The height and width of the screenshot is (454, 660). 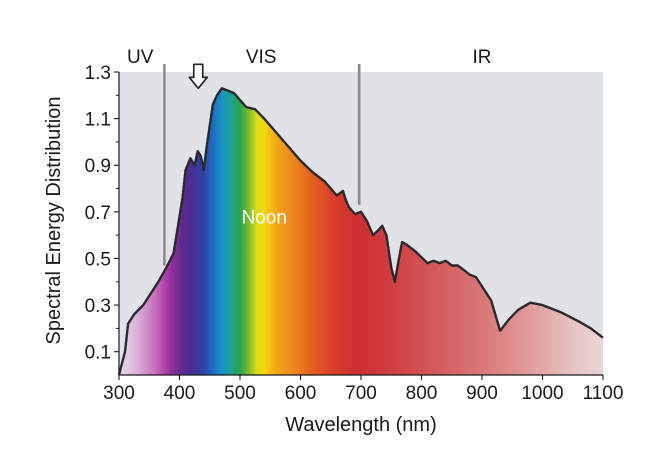 I want to click on x-tick-label: 500, so click(x=240, y=393).